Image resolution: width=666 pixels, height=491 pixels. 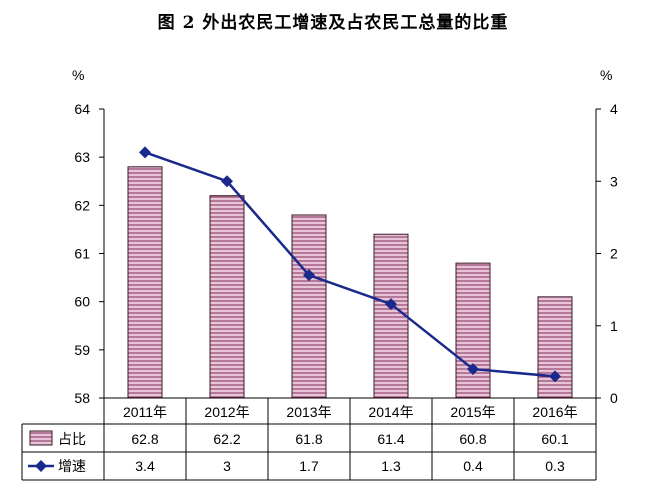 What do you see at coordinates (72, 439) in the screenshot?
I see `legend-bar-label: 占比` at bounding box center [72, 439].